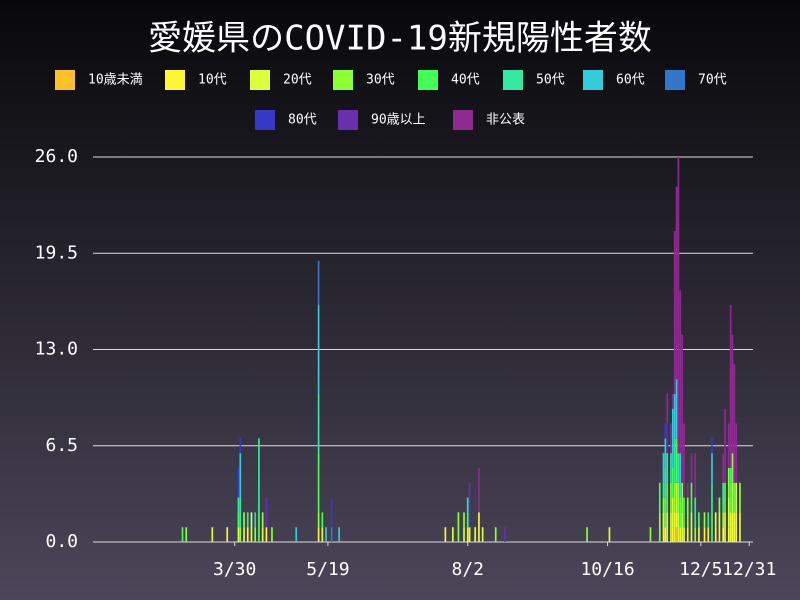  What do you see at coordinates (302, 120) in the screenshot?
I see `legend-label: 80代` at bounding box center [302, 120].